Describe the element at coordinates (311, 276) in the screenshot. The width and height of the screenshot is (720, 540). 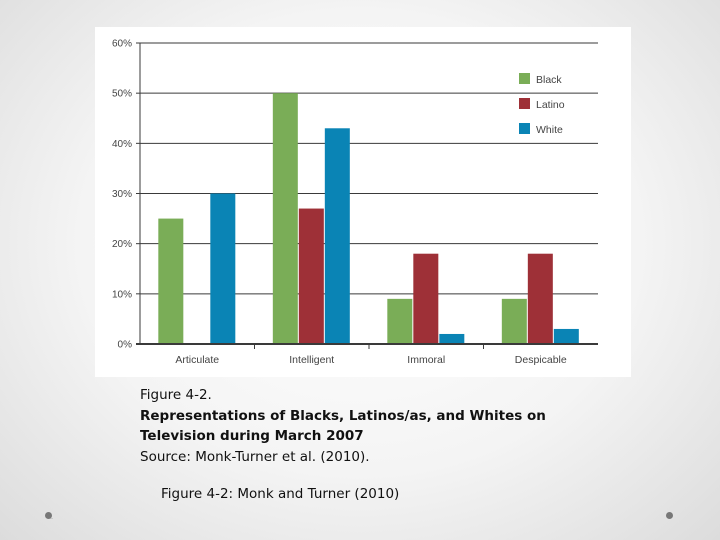
I see `bar-latino-intelligent` at that location.